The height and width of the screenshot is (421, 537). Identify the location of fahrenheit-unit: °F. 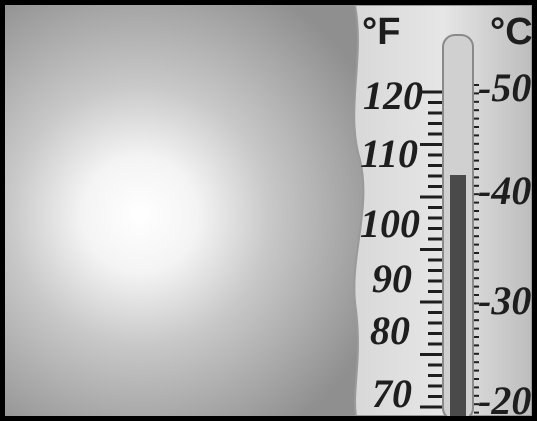
(381, 32).